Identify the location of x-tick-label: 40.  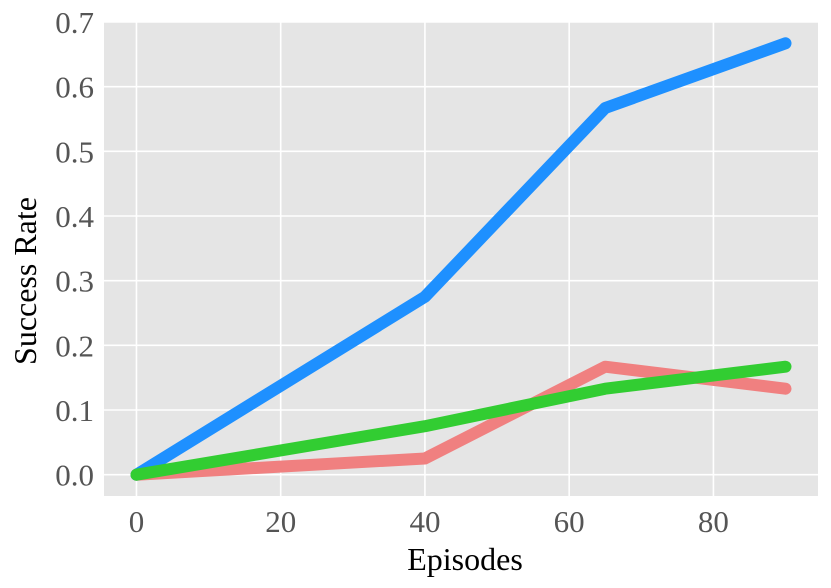
(424, 521).